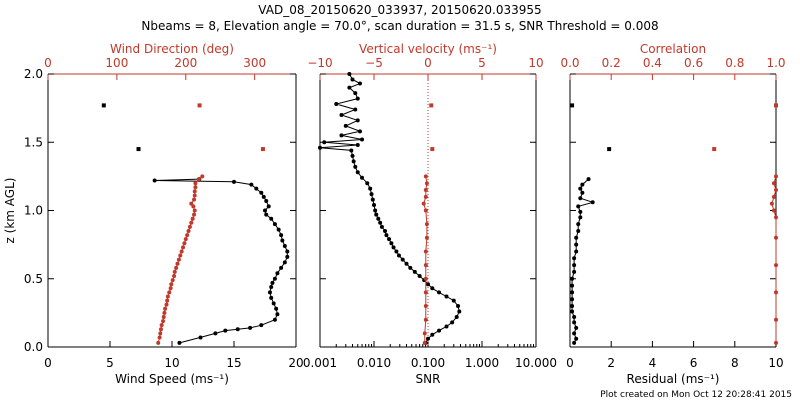 This screenshot has height=400, width=800. Describe the element at coordinates (110, 363) in the screenshot. I see `x-tick-label-wind: 5` at that location.